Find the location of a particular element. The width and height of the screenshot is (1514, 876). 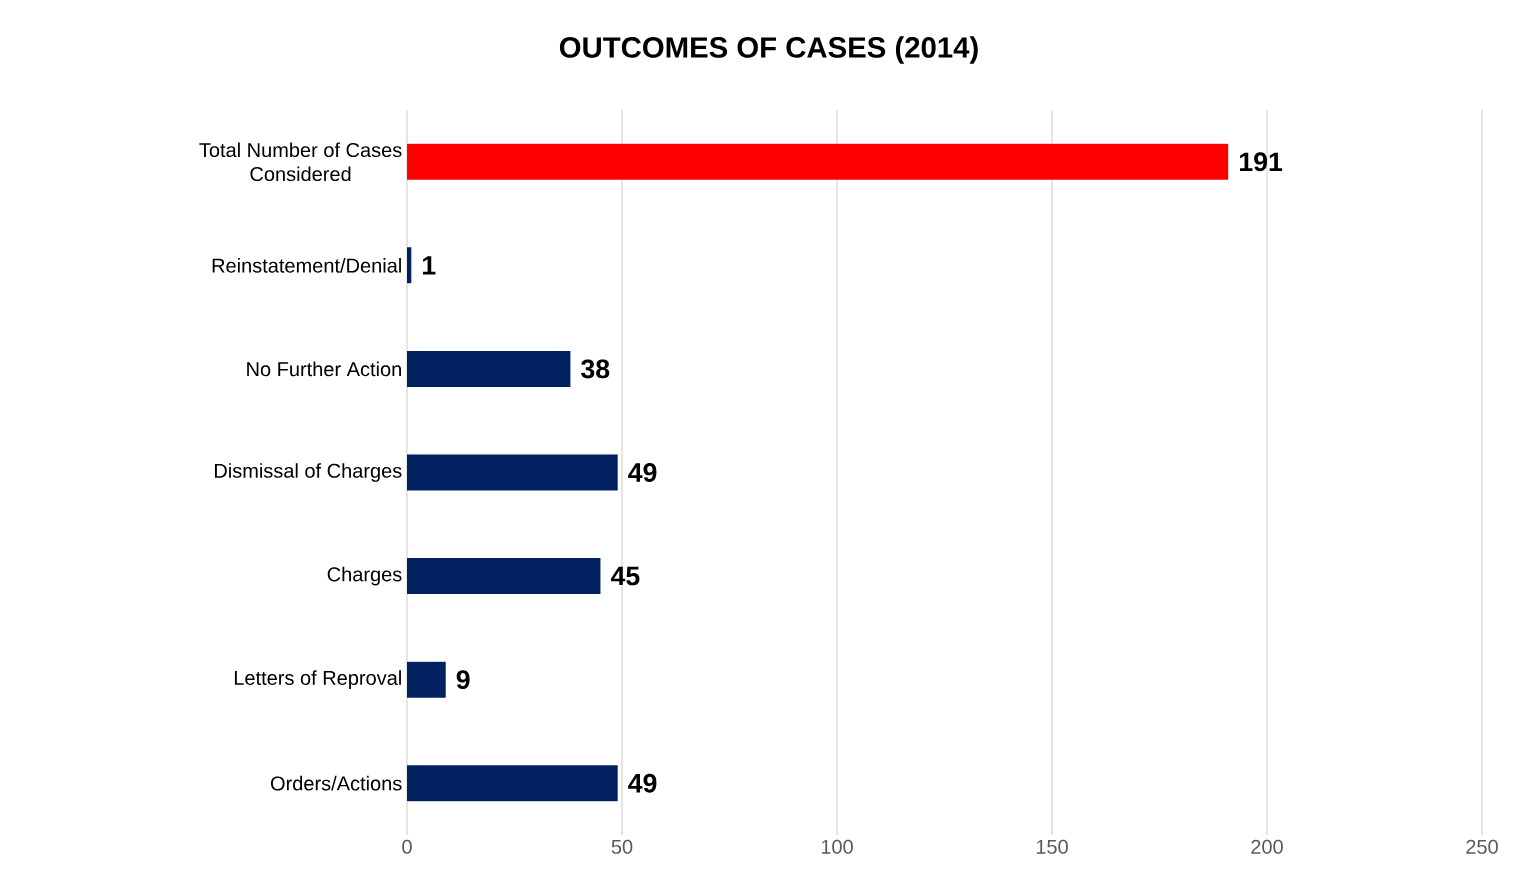

data-label: 9 is located at coordinates (463, 680).